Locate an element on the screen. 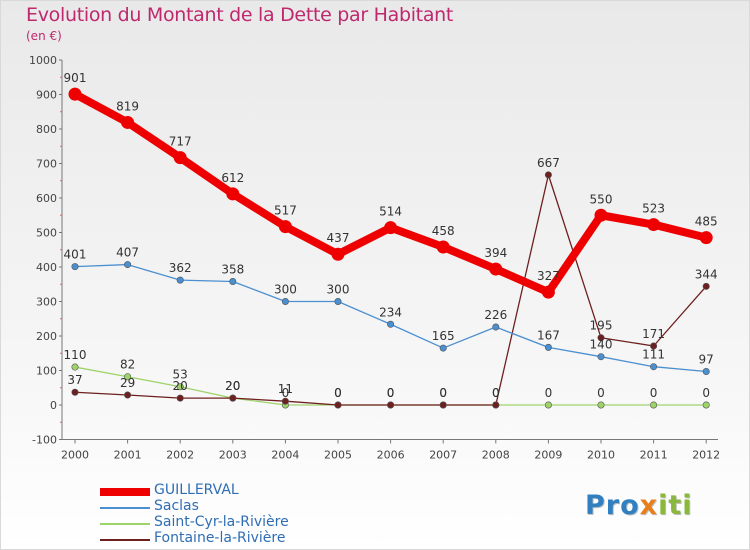  y-tick-label: 600 is located at coordinates (46, 198).